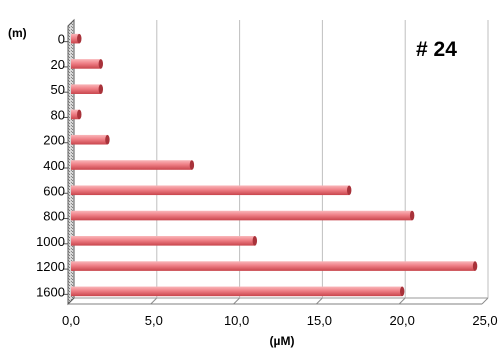 The image size is (503, 354). What do you see at coordinates (71, 320) in the screenshot?
I see `x-tick-label: 0,0` at bounding box center [71, 320].